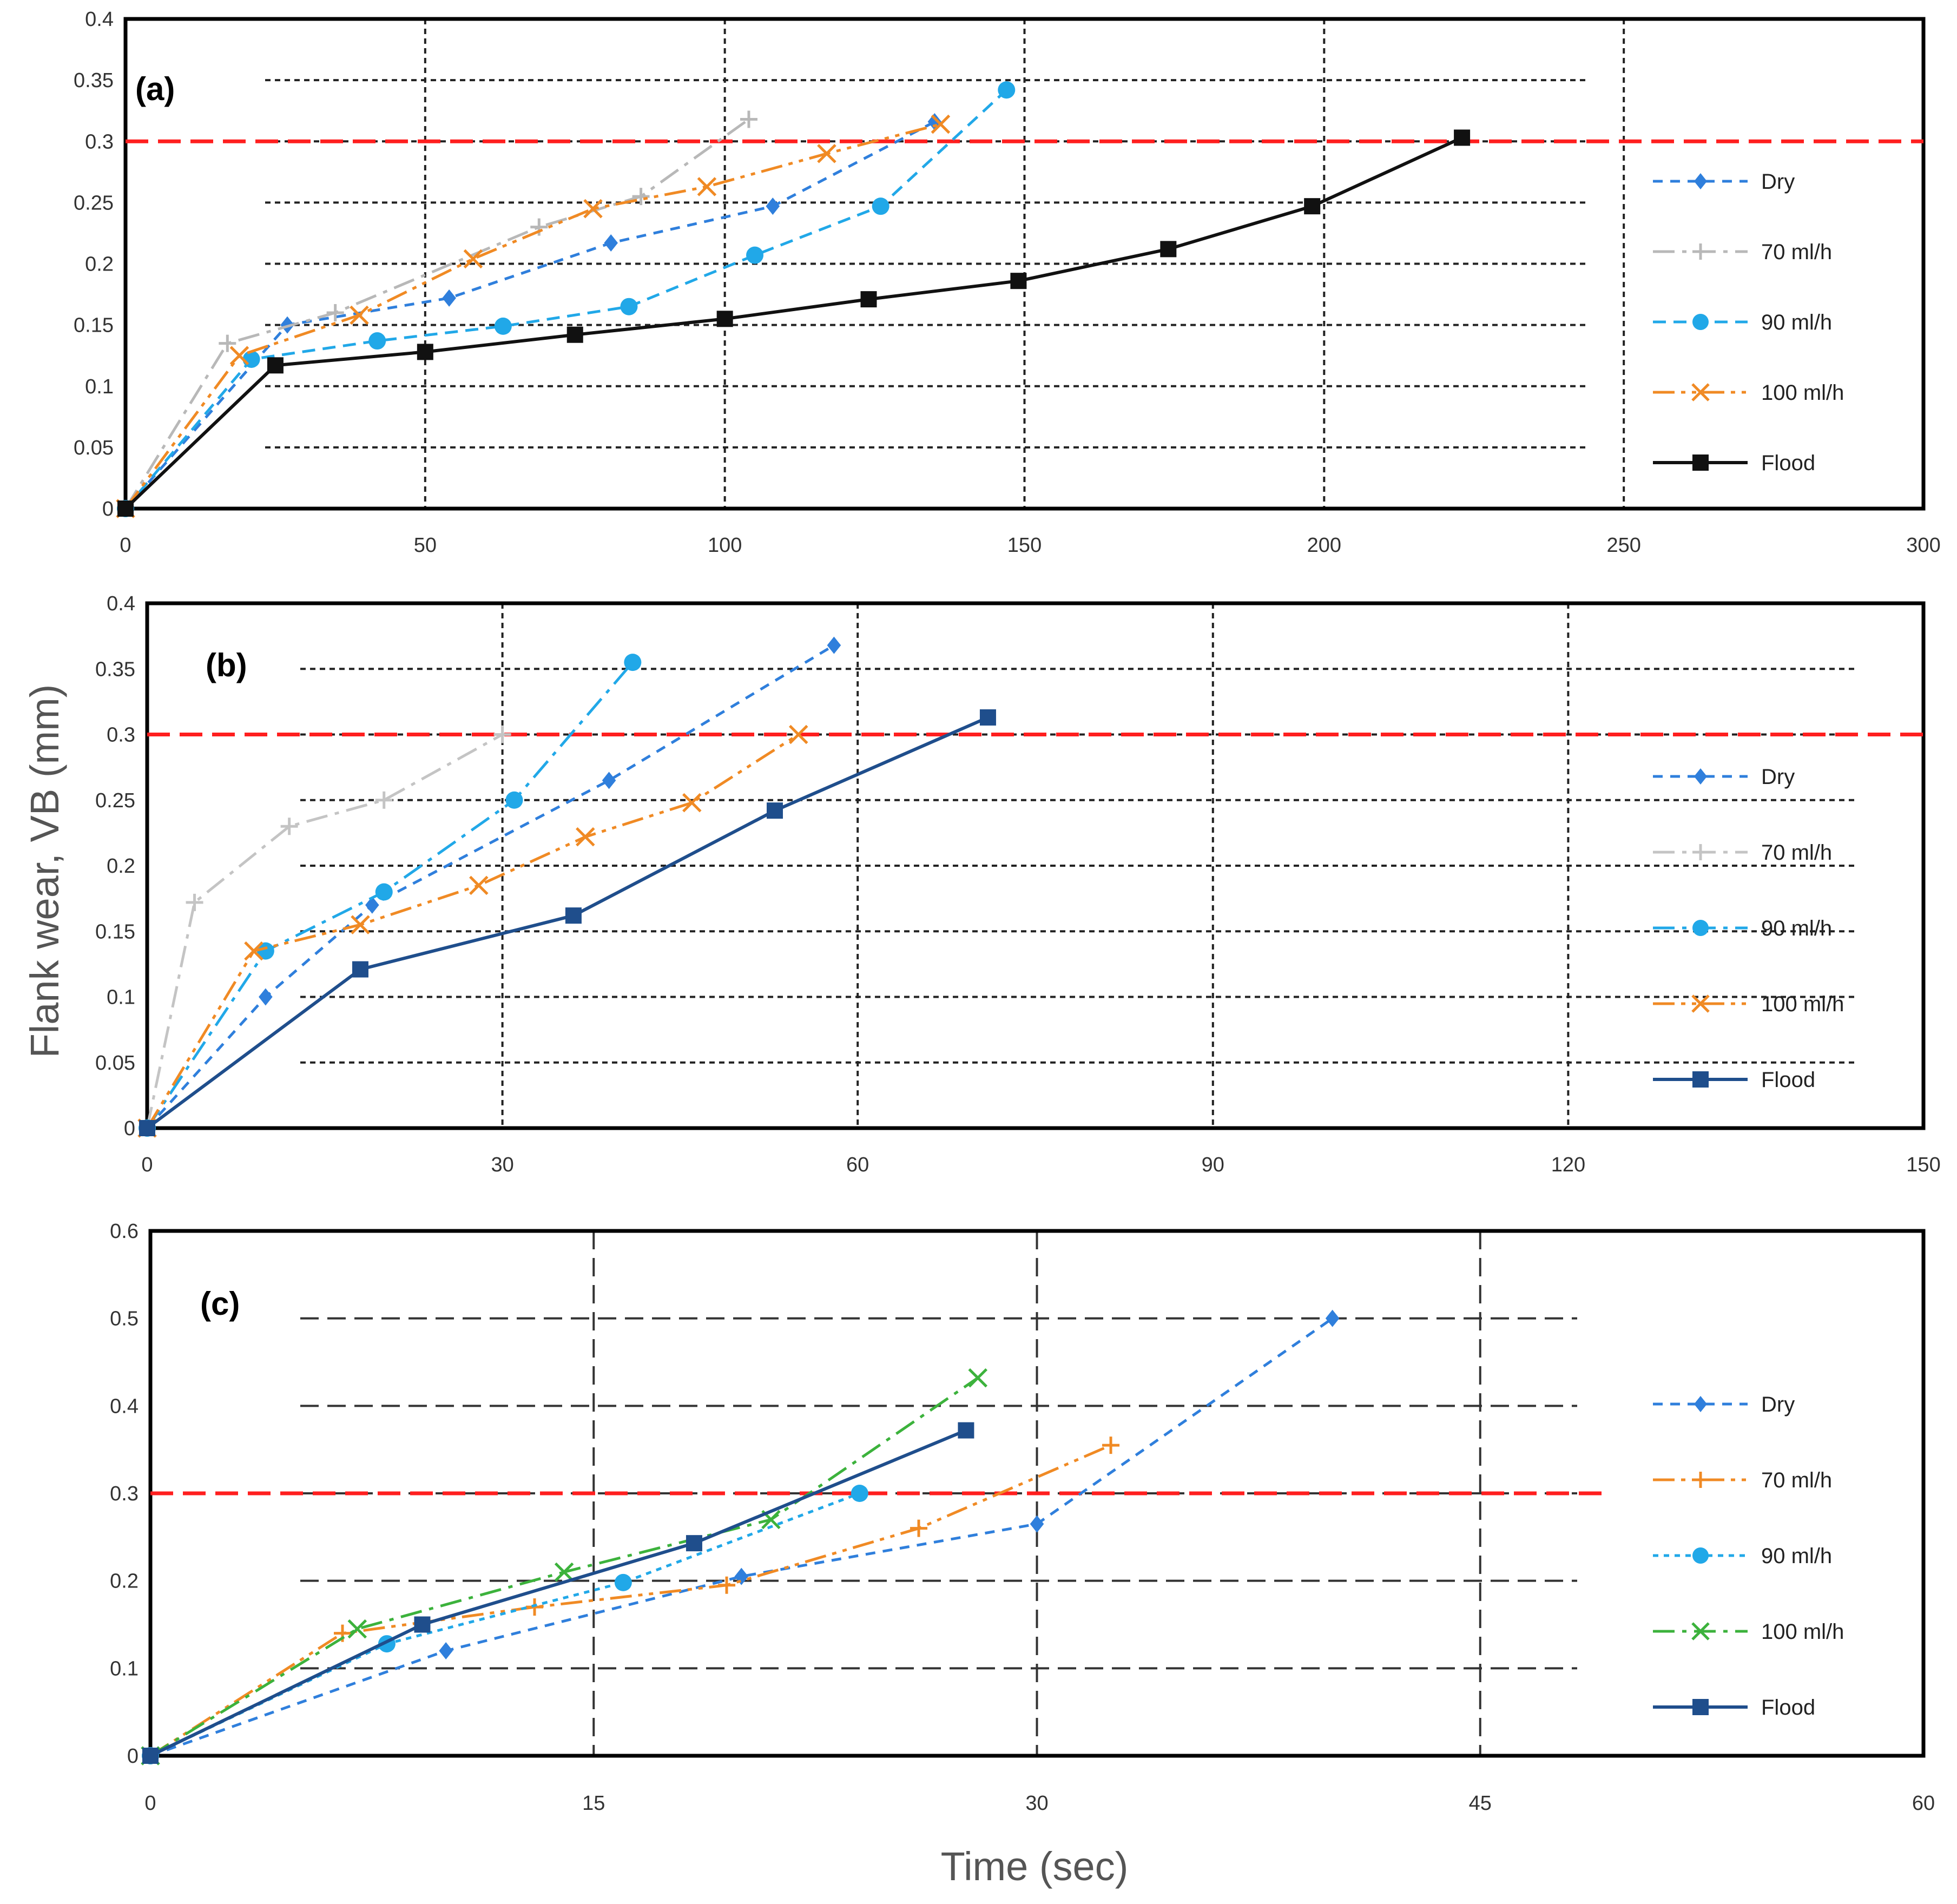 Image resolution: width=1957 pixels, height=1904 pixels. I want to click on panel-b-ytick-1: 0.05, so click(115, 1063).